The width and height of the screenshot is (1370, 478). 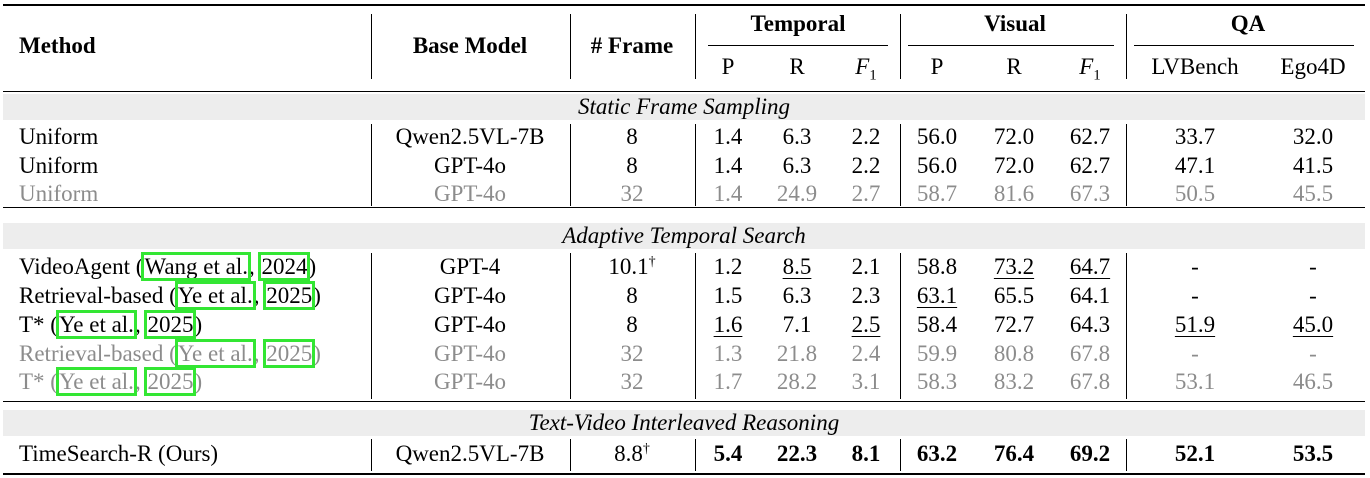 I want to click on col-sep-visual, so click(x=1126, y=46).